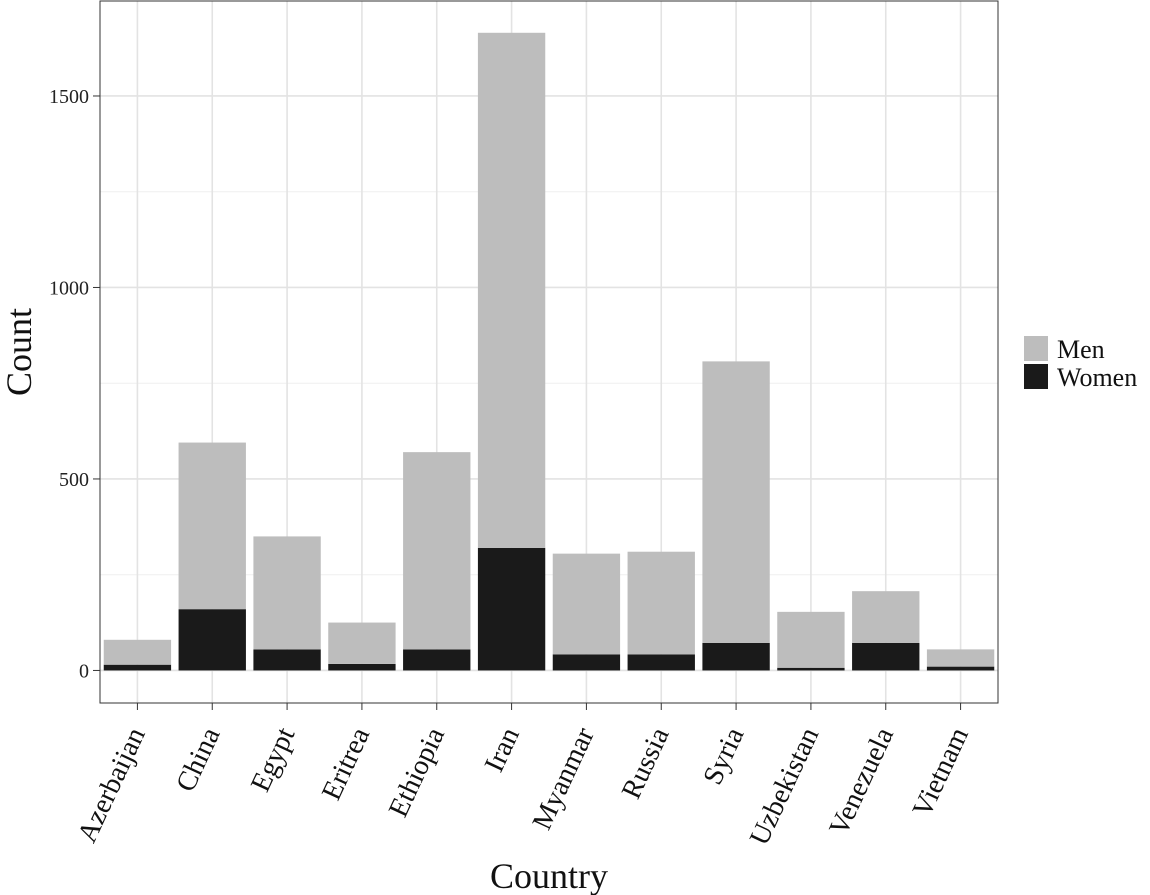  I want to click on y-tick-label: 500, so click(74, 480).